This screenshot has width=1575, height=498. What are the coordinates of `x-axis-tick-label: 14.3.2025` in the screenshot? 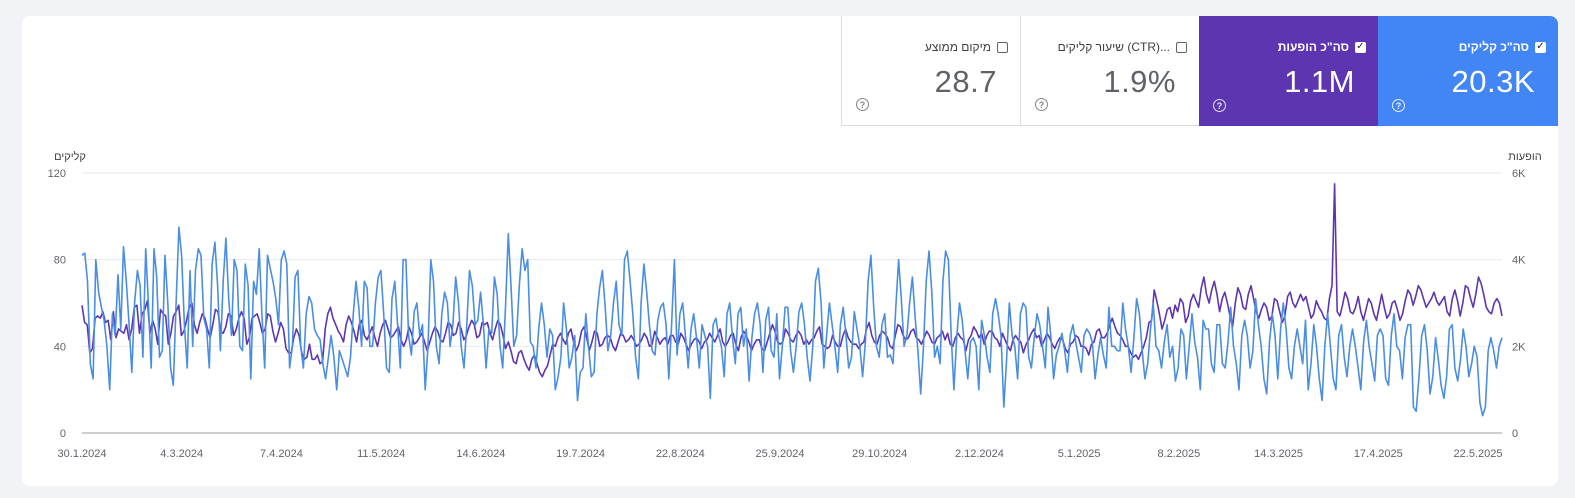 It's located at (1278, 454).